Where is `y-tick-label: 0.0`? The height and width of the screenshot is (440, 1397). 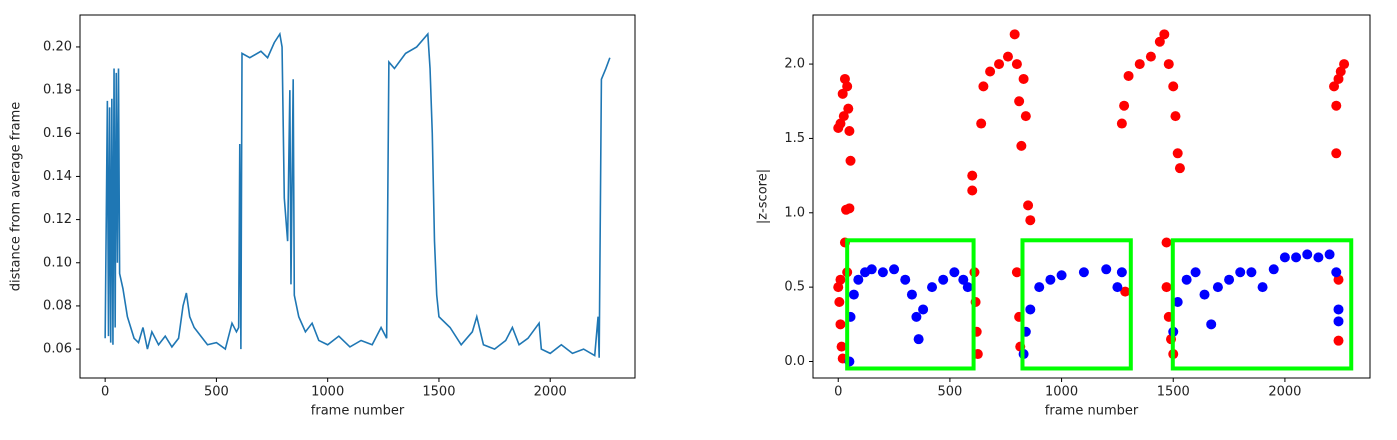 y-tick-label: 0.0 is located at coordinates (794, 361).